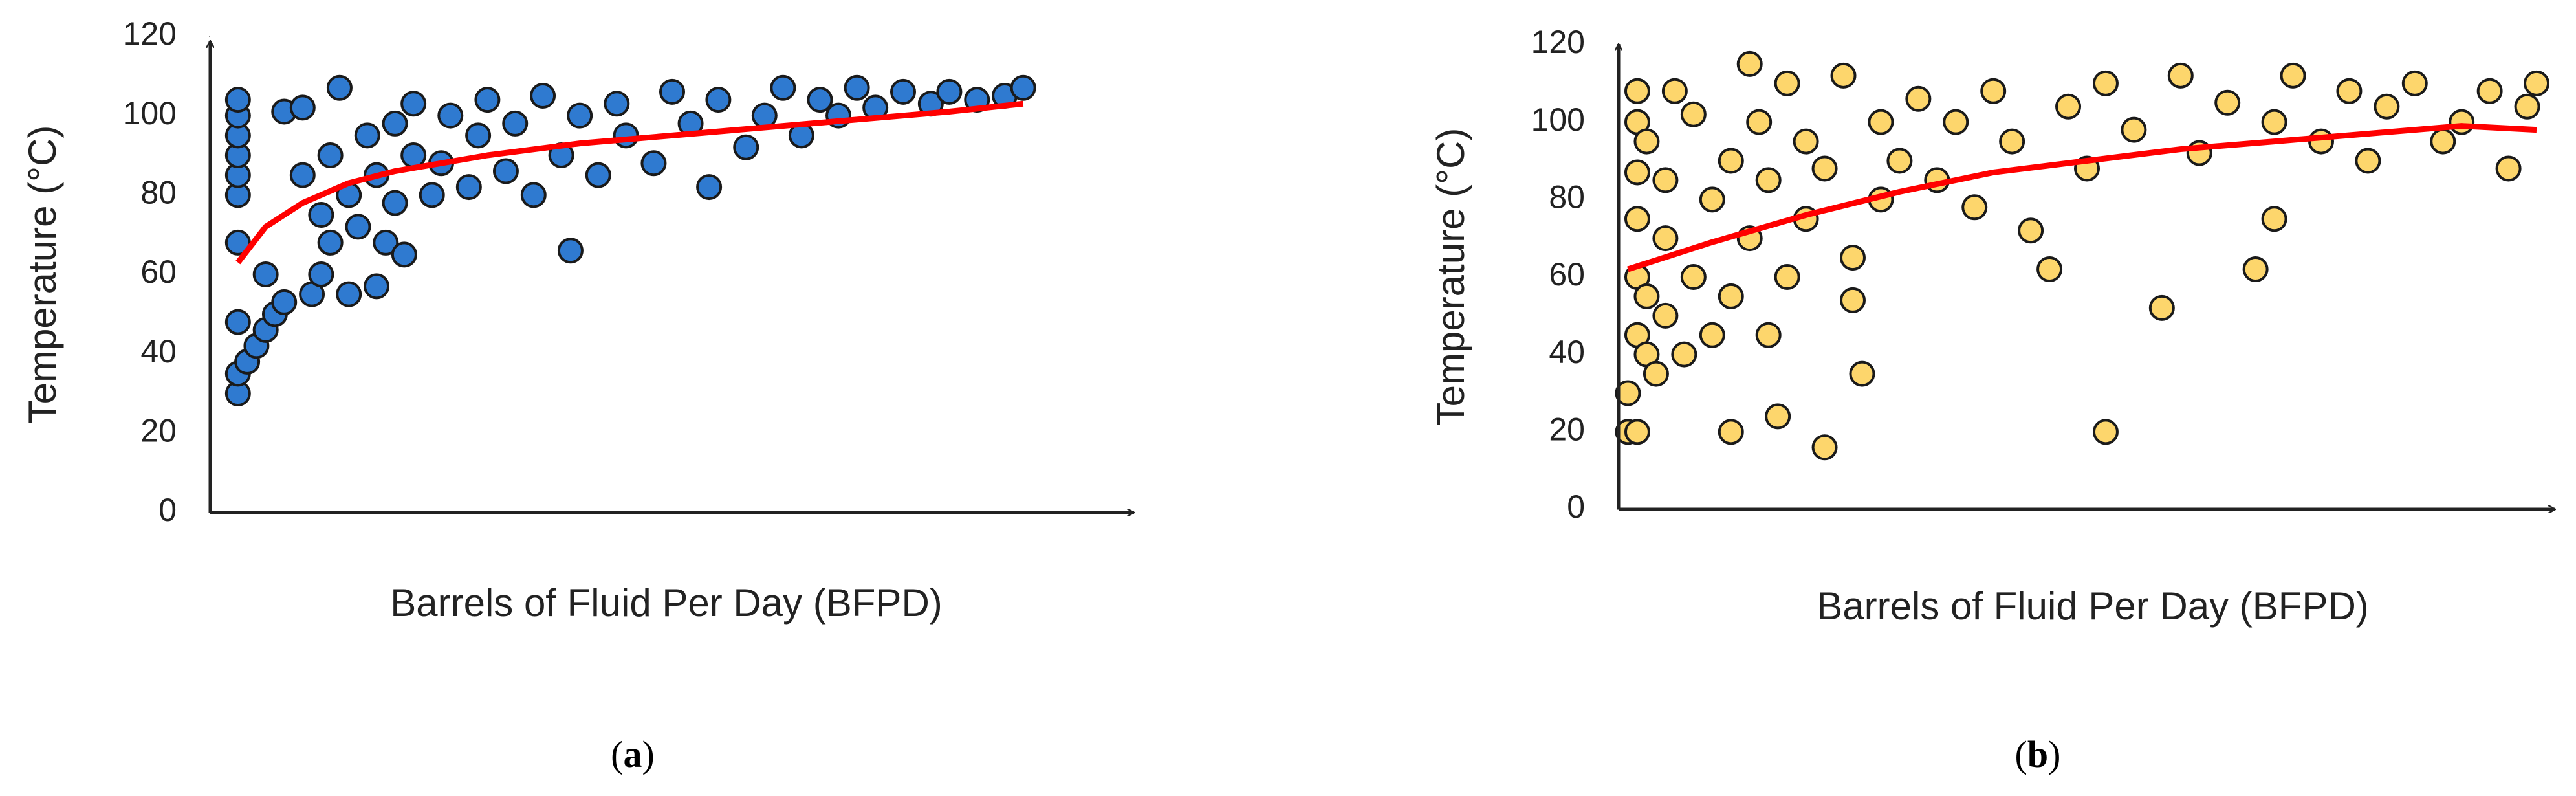 This screenshot has width=2576, height=796. I want to click on y-tick-label: 60, so click(158, 272).